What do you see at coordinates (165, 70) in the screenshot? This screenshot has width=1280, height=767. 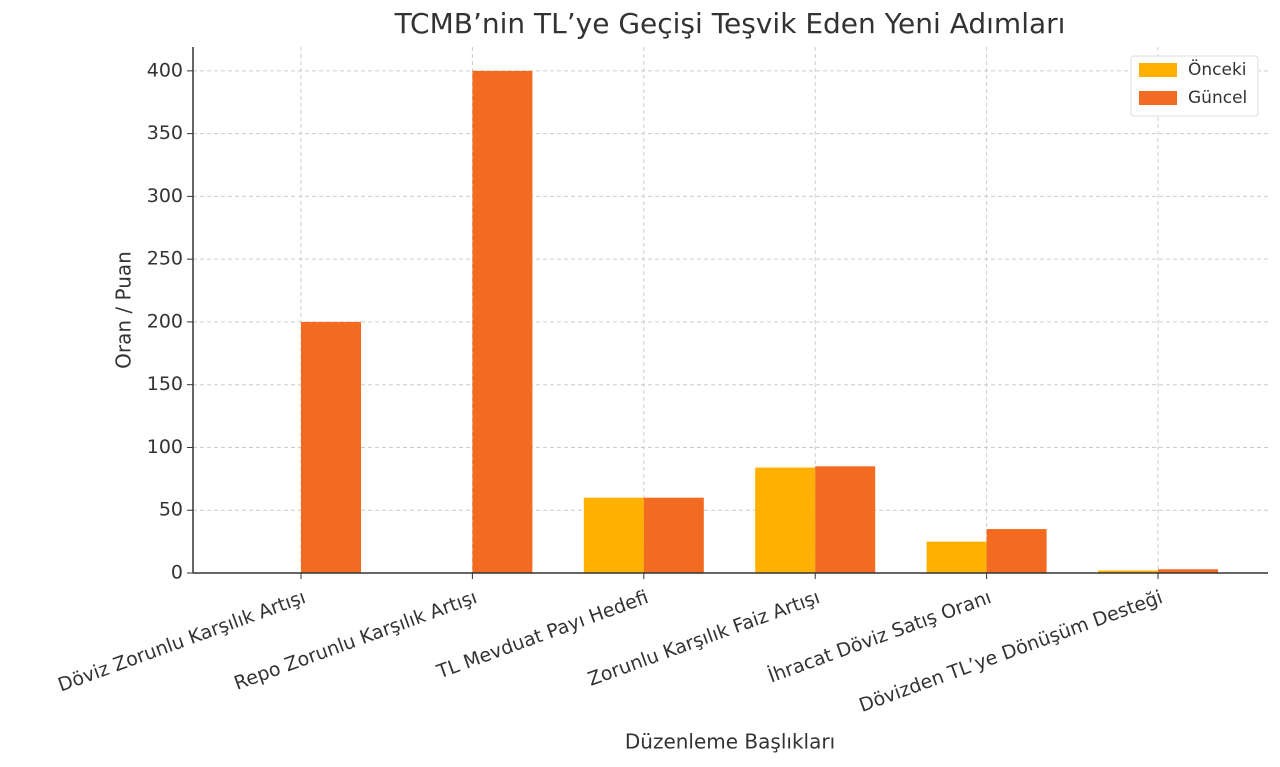 I see `y-tick-label: 400` at bounding box center [165, 70].